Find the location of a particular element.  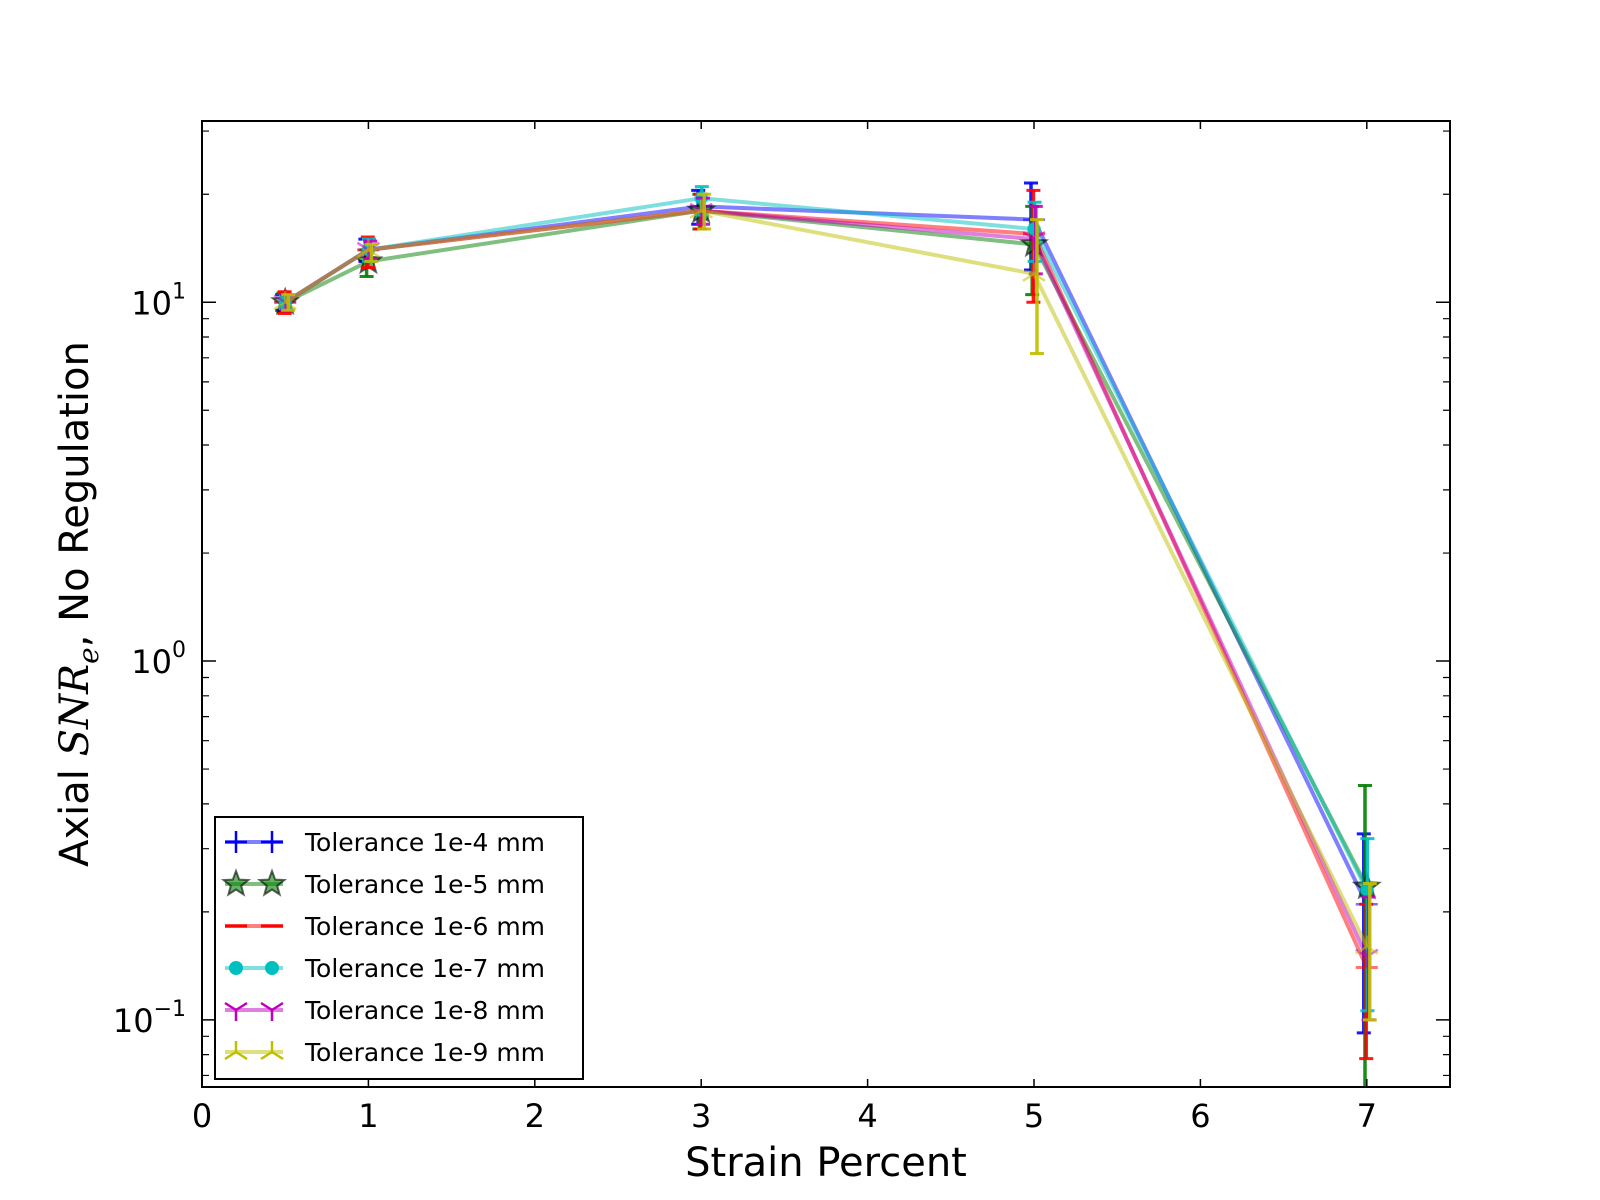

legend-item: Tolerance 1e-9 mm is located at coordinates (384, 1052).